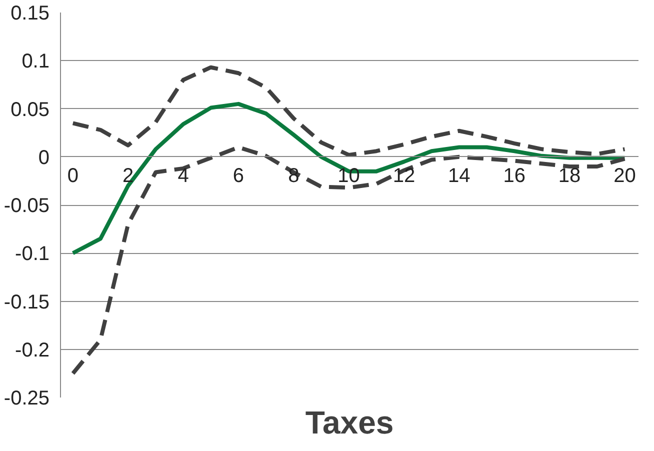 This screenshot has height=451, width=654. What do you see at coordinates (72, 175) in the screenshot?
I see `x-tick-label: 0` at bounding box center [72, 175].